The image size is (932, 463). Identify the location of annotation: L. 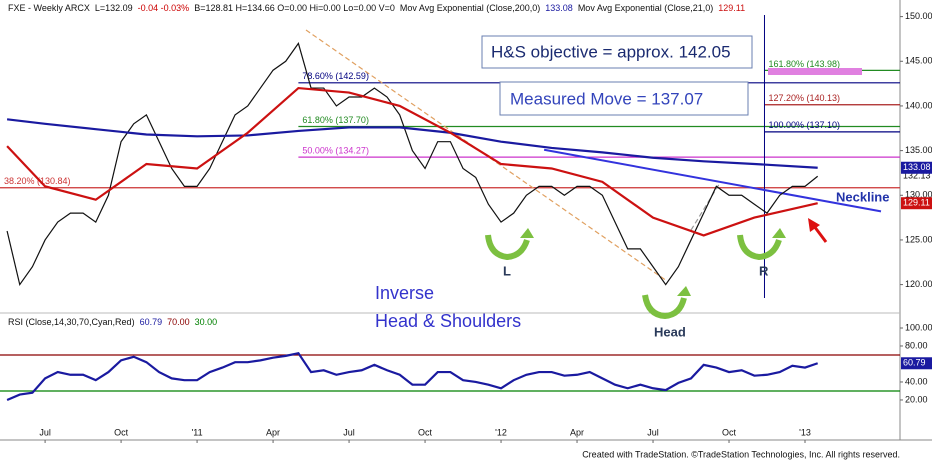
(507, 270).